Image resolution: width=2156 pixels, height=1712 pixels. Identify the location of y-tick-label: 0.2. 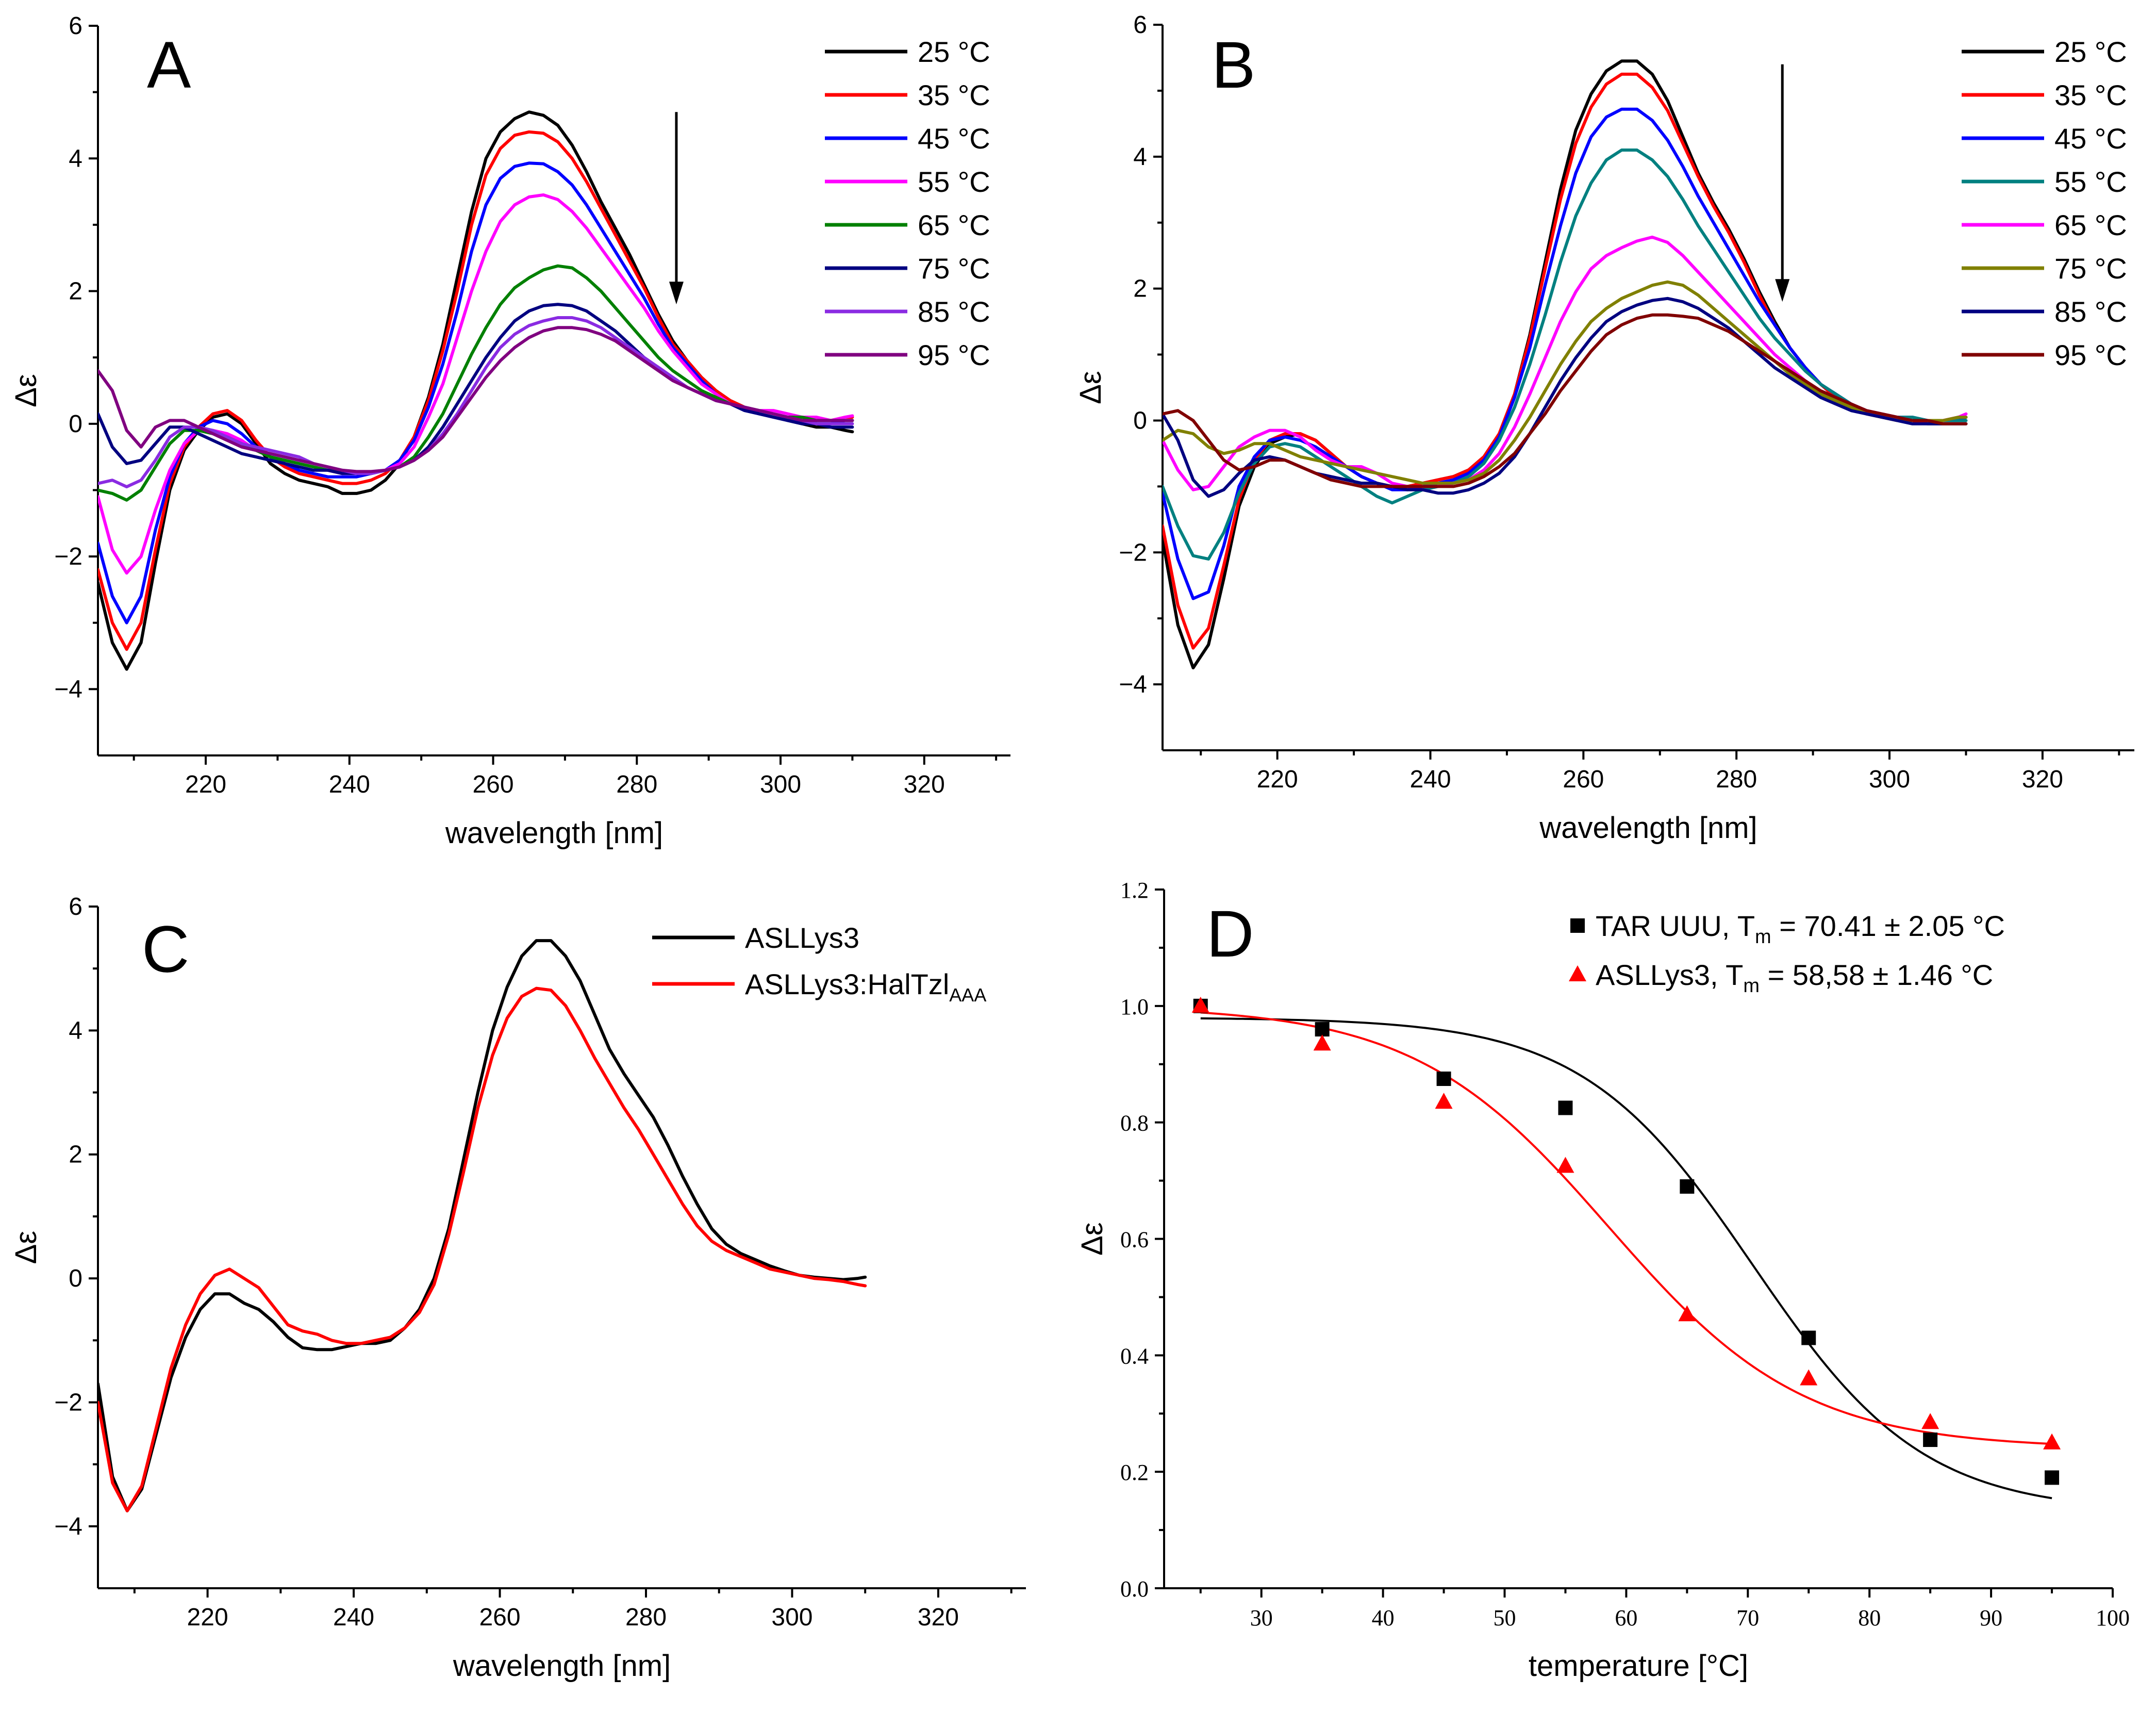
(1134, 1472).